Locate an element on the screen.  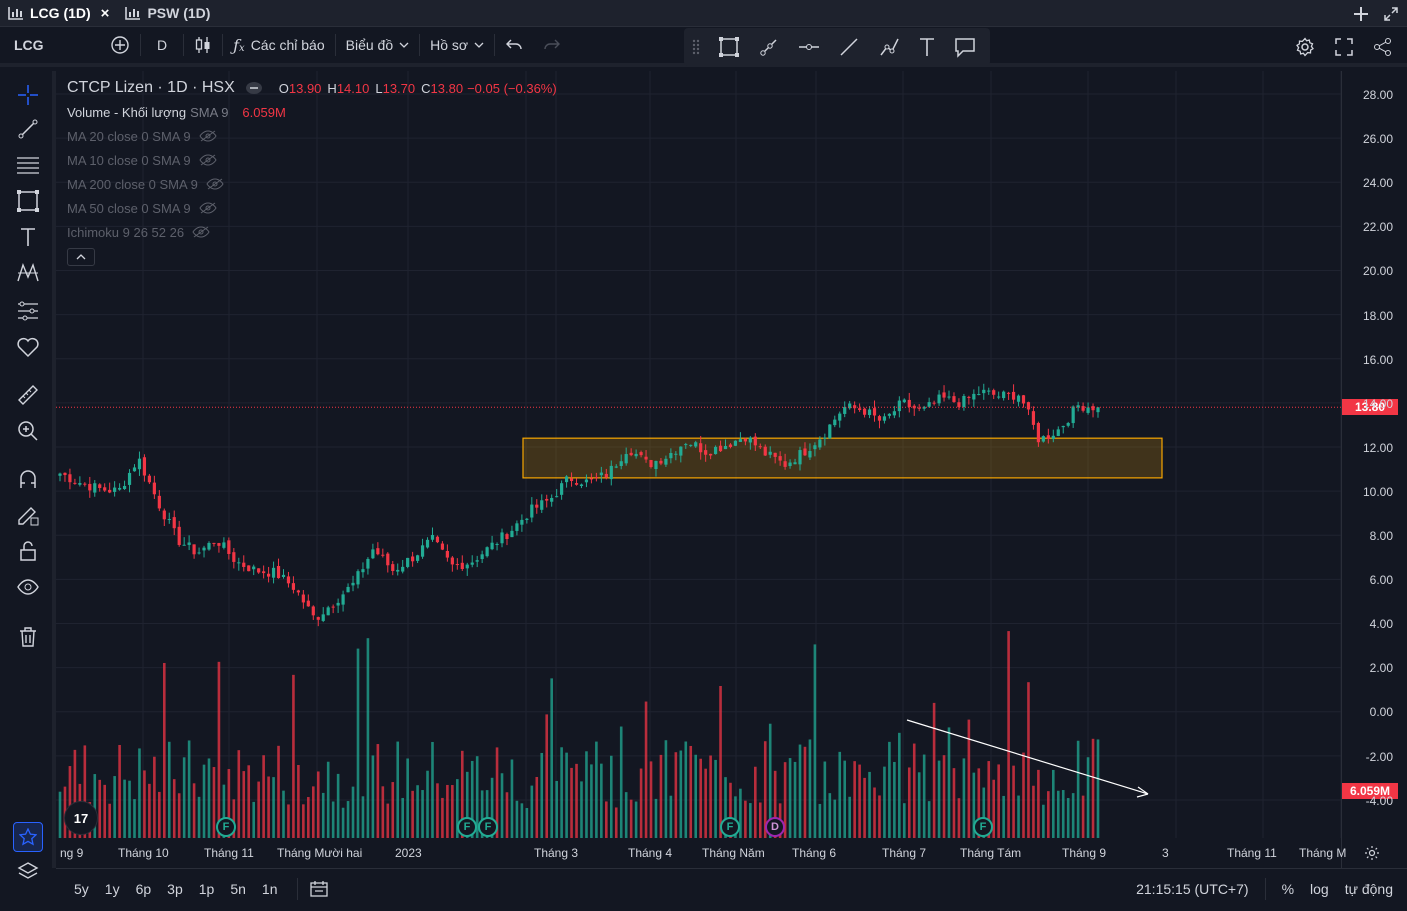
indicator-ma200: MA 200 close 0 SMA 9 is located at coordinates (312, 184).